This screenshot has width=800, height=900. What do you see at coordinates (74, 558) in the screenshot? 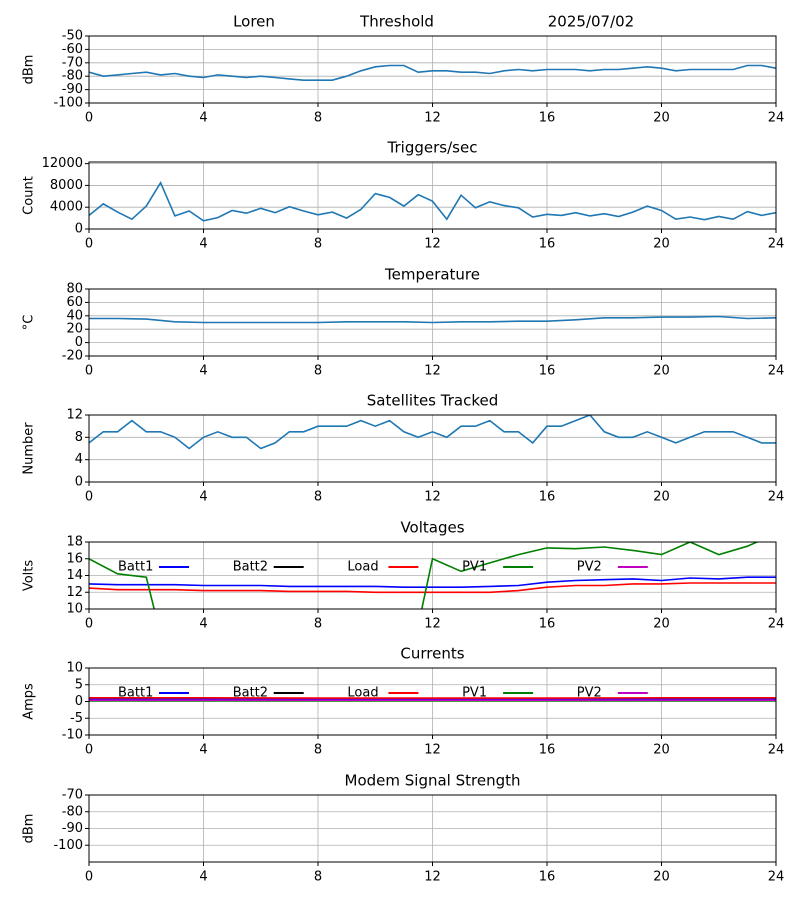
I see `y-tick-label: 16` at bounding box center [74, 558].